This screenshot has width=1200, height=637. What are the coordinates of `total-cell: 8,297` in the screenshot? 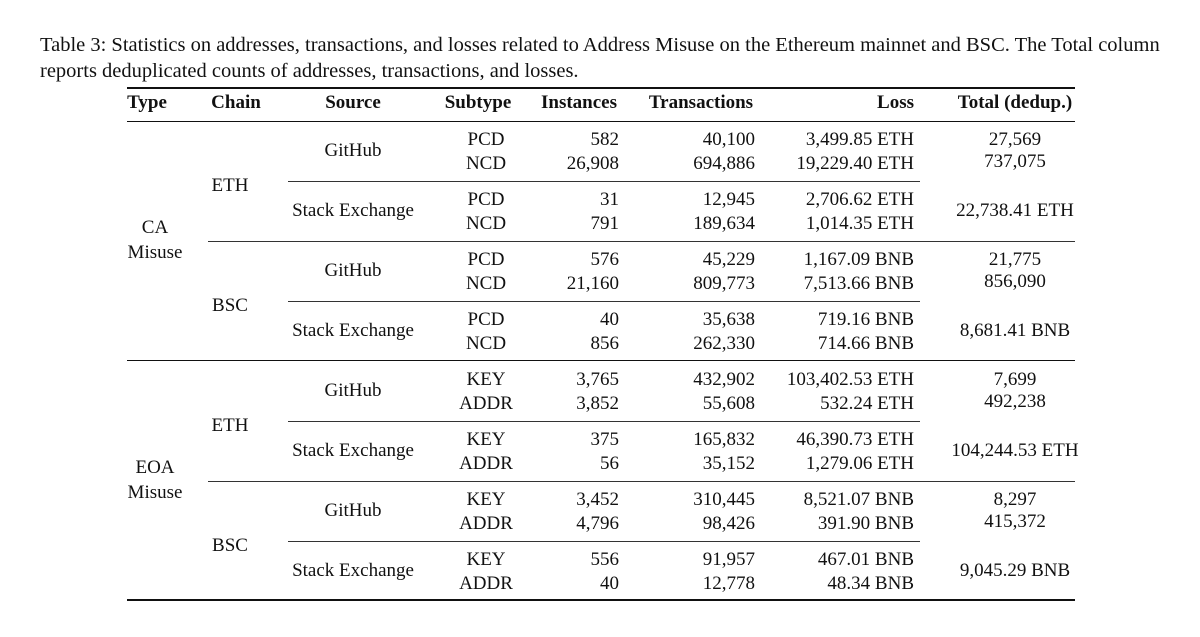 It's located at (1015, 499).